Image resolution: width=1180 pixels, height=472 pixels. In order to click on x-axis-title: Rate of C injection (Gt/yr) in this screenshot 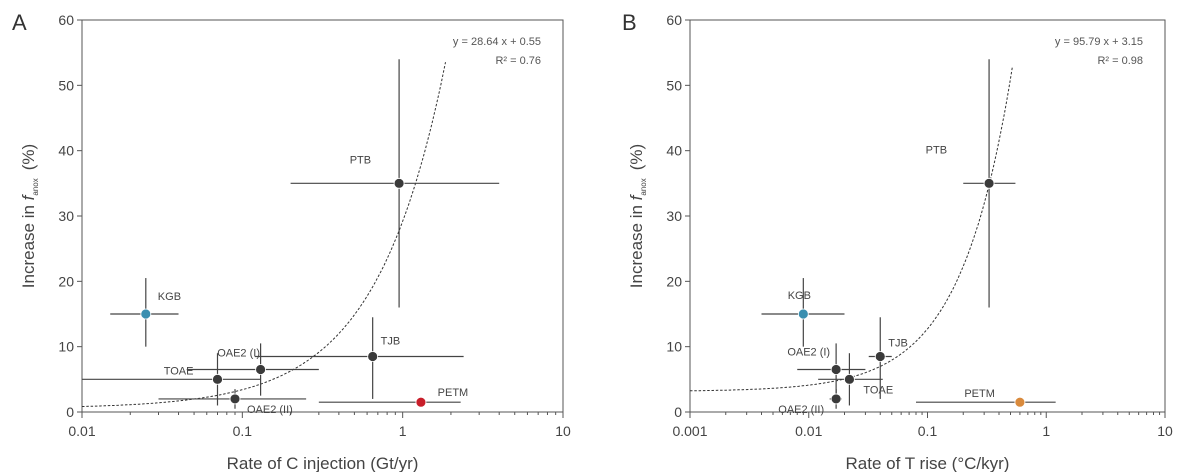, I will do `click(323, 463)`.